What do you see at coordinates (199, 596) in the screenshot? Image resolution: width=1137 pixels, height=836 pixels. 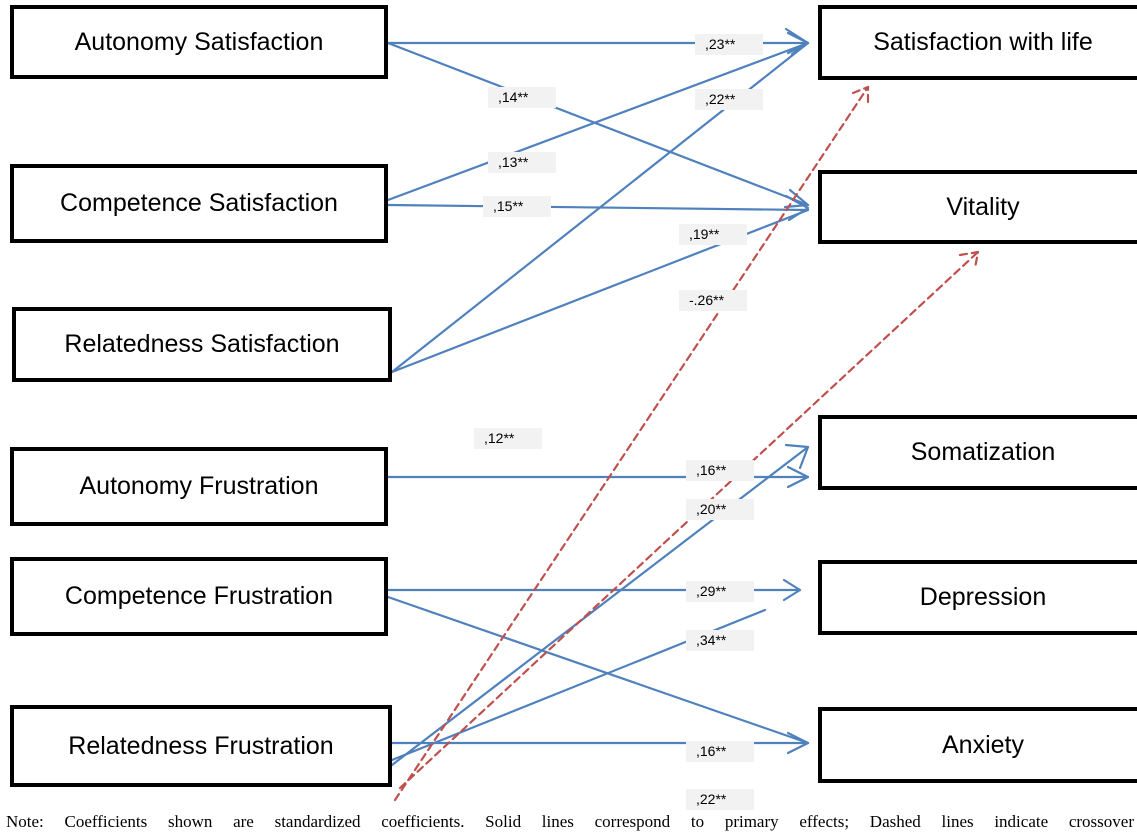 I see `competence-frustration-box: Competence Frustration` at bounding box center [199, 596].